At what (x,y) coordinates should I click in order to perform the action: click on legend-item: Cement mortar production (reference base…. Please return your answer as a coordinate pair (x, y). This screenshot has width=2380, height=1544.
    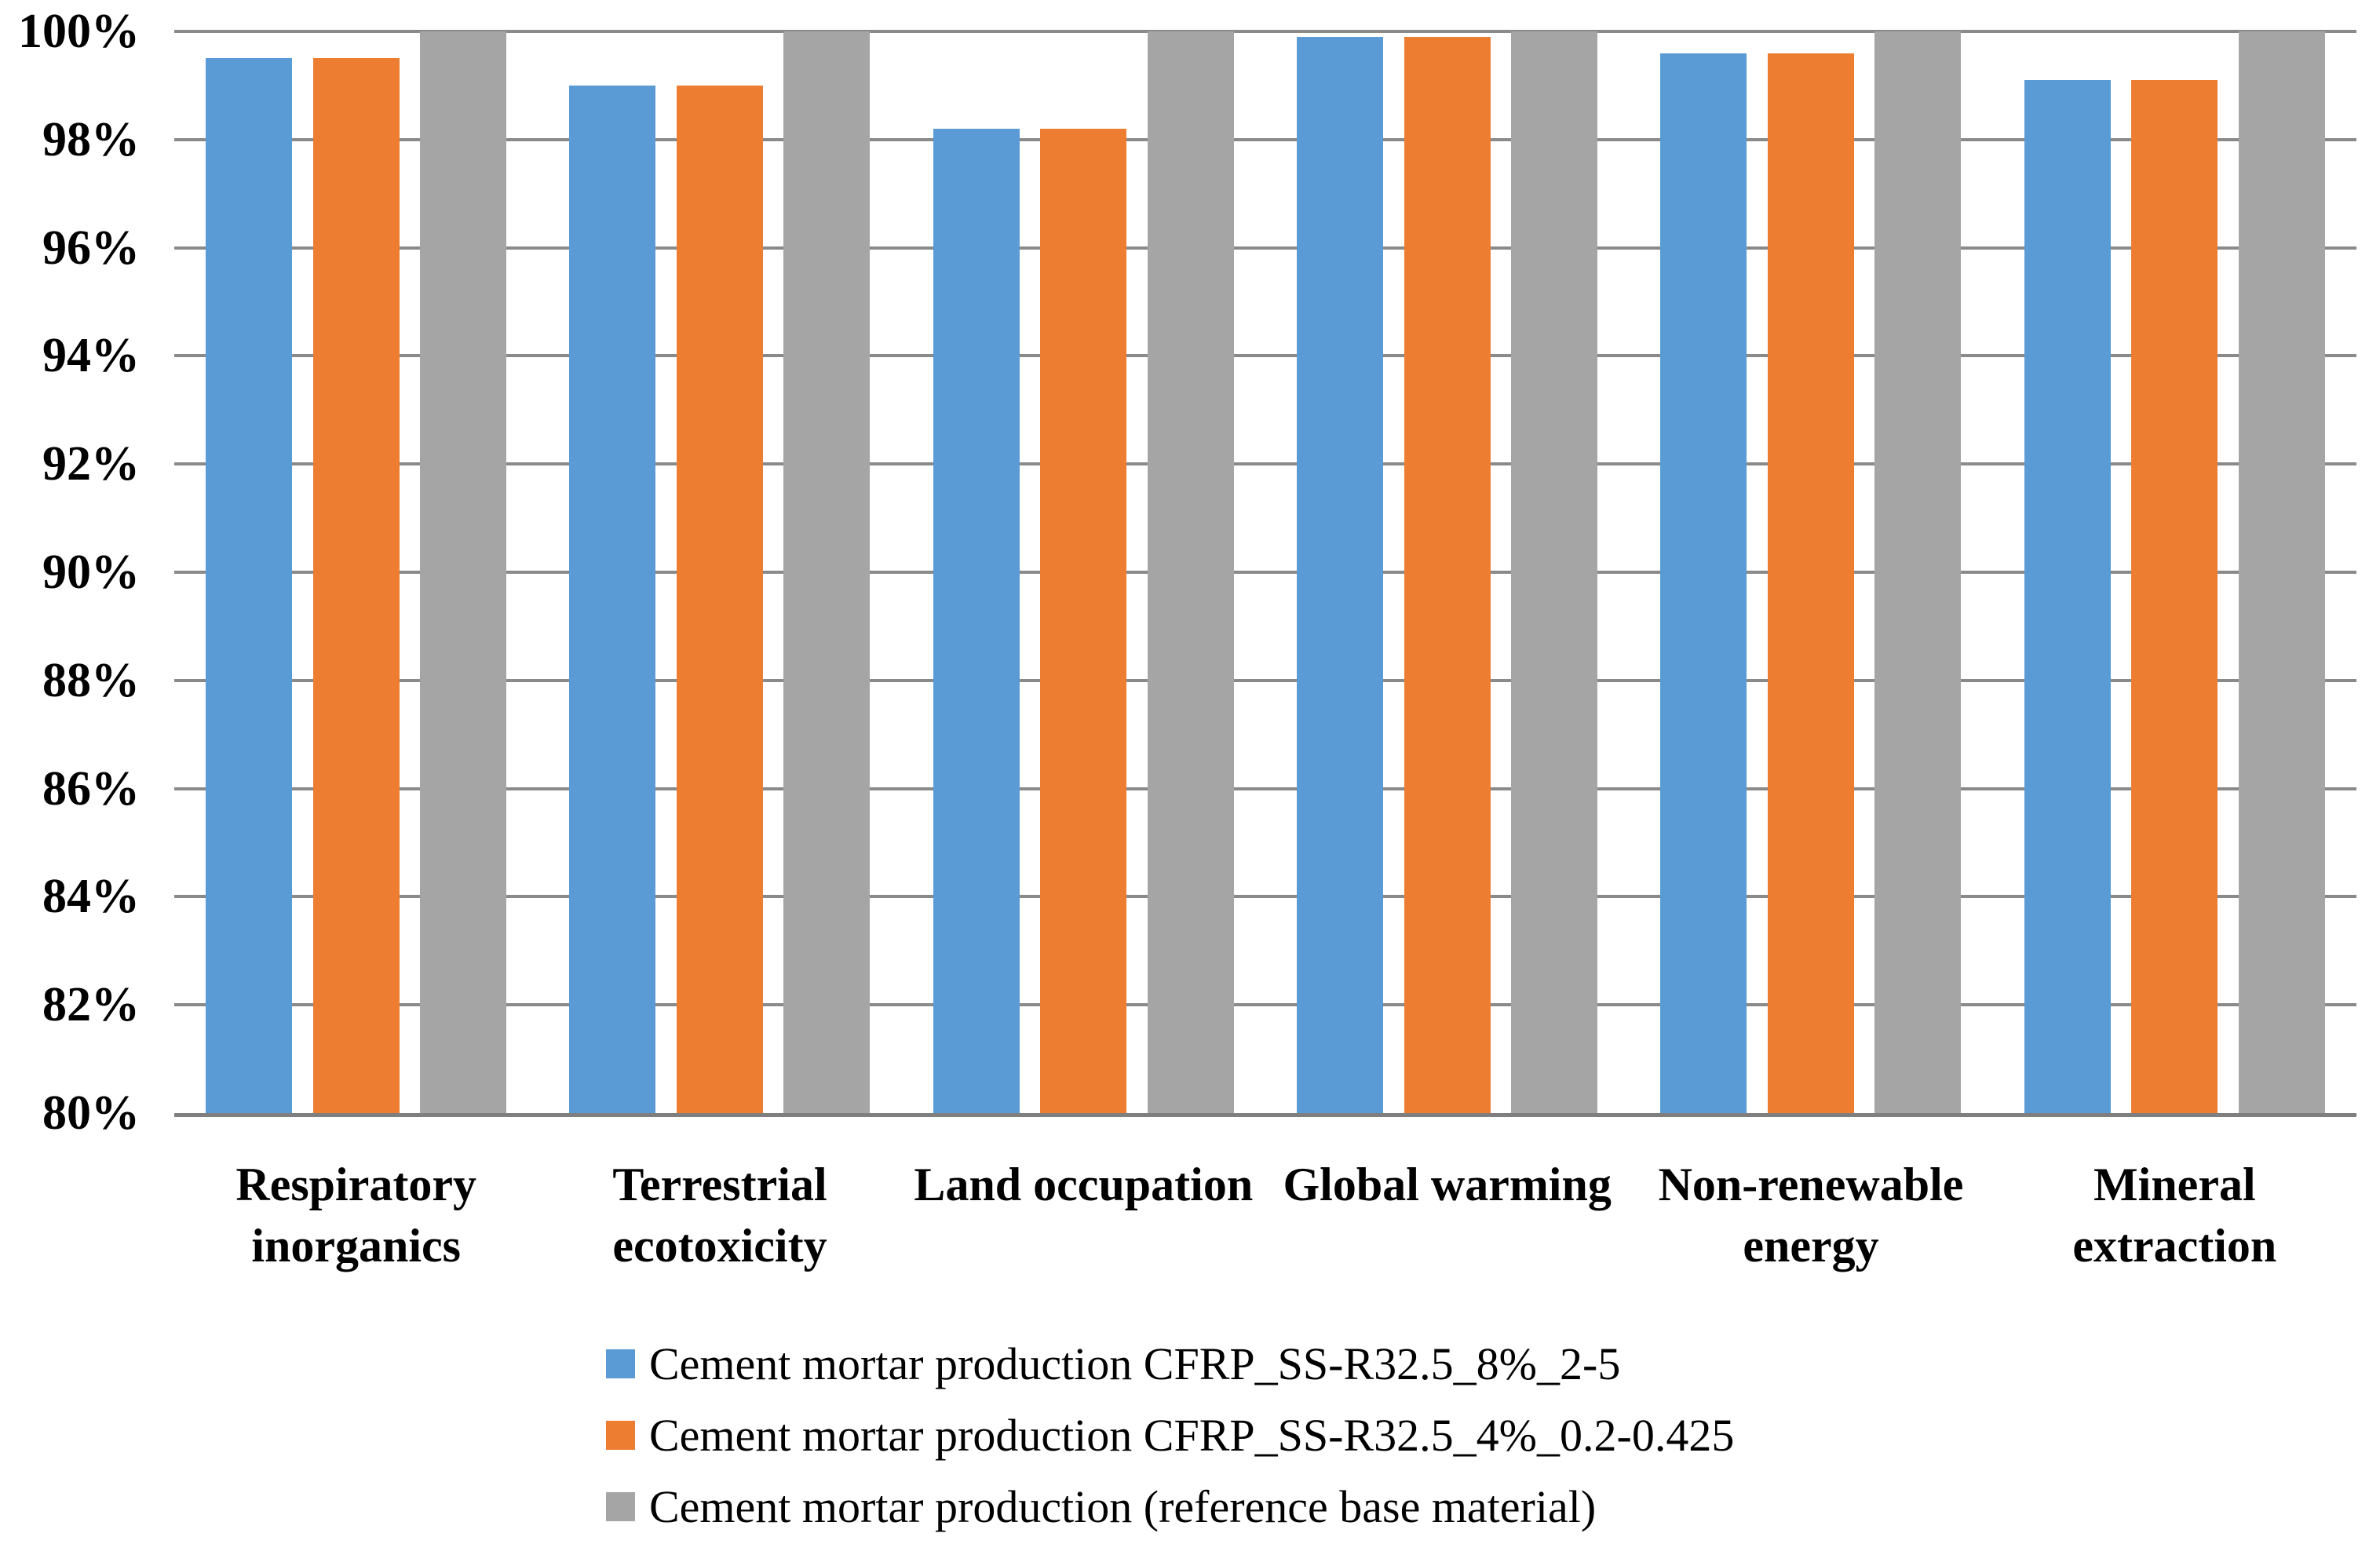
    Looking at the image, I should click on (1170, 1506).